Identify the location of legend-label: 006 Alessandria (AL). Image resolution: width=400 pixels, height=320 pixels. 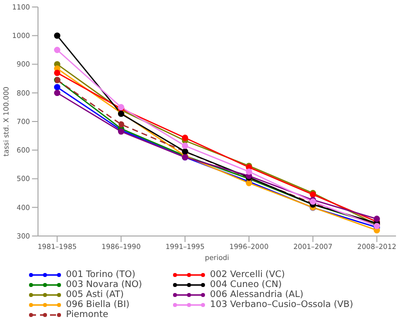
(257, 295).